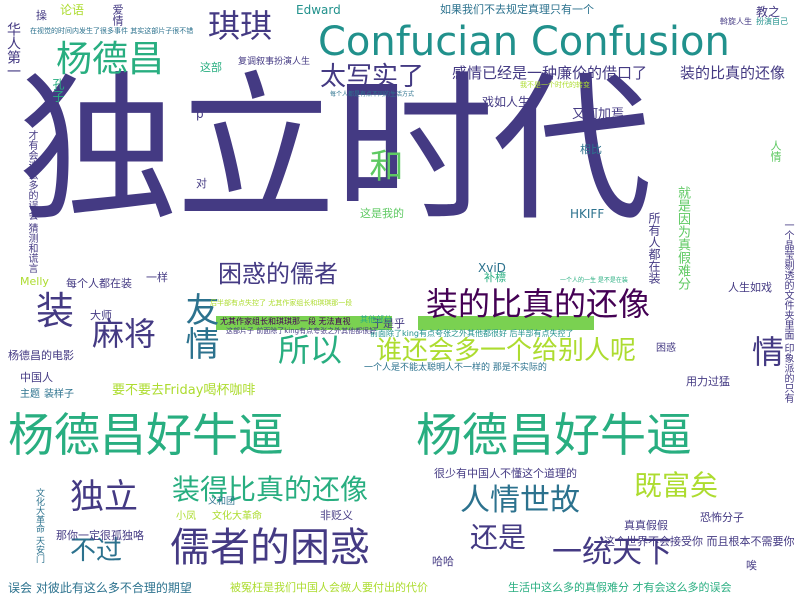  I want to click on word-p: p, so click(200, 114).